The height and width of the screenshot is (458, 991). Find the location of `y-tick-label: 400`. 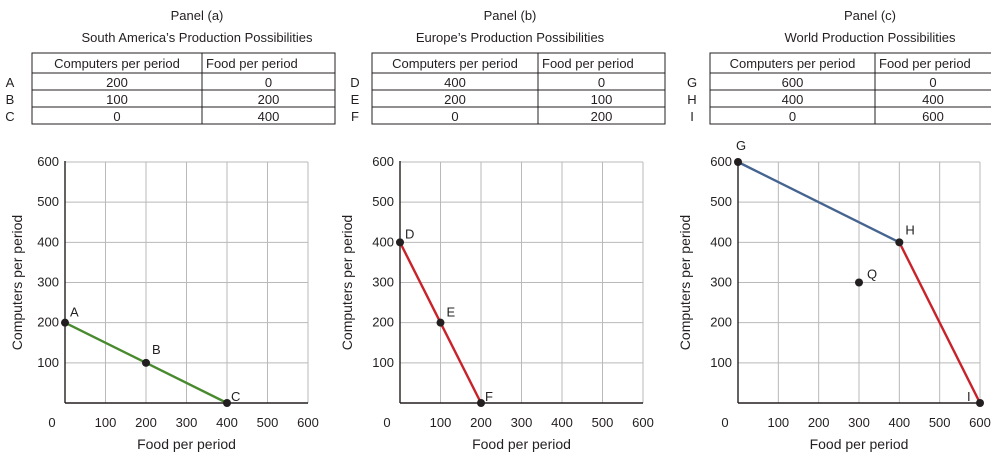

y-tick-label: 400 is located at coordinates (383, 241).